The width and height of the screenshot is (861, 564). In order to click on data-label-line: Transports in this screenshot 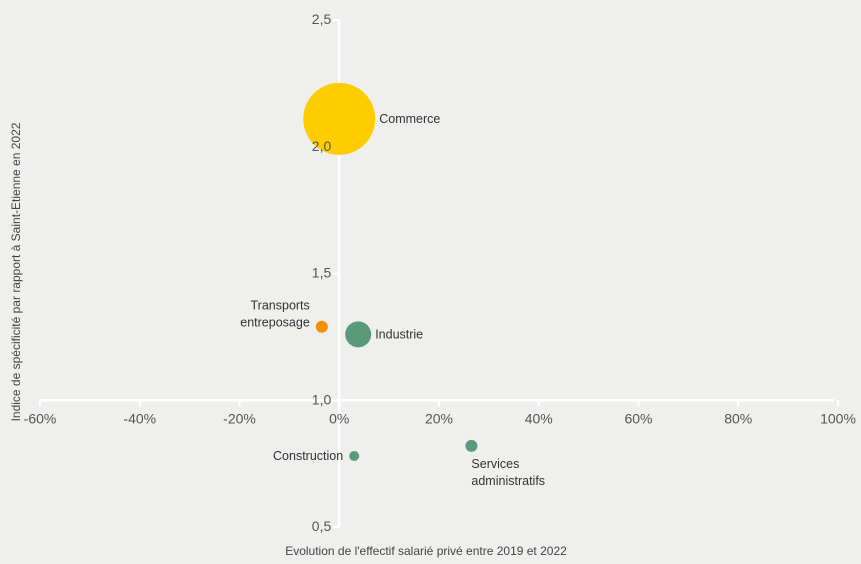, I will do `click(280, 306)`.